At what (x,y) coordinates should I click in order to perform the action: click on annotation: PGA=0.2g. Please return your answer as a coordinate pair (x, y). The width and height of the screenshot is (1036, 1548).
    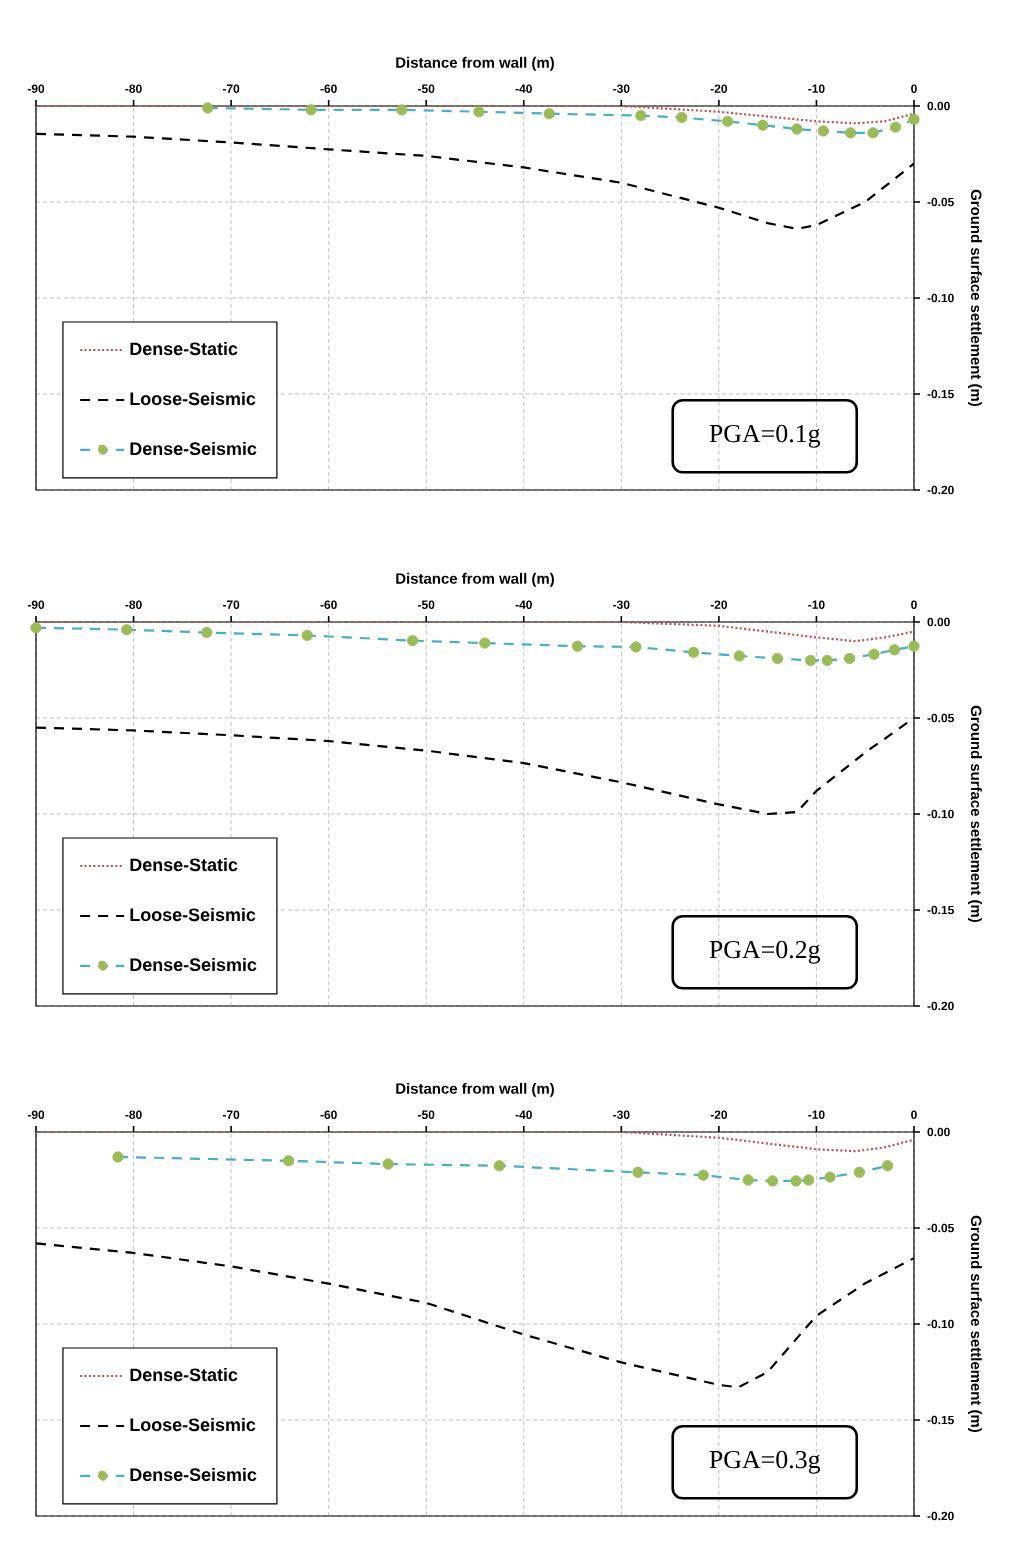
    Looking at the image, I should click on (765, 952).